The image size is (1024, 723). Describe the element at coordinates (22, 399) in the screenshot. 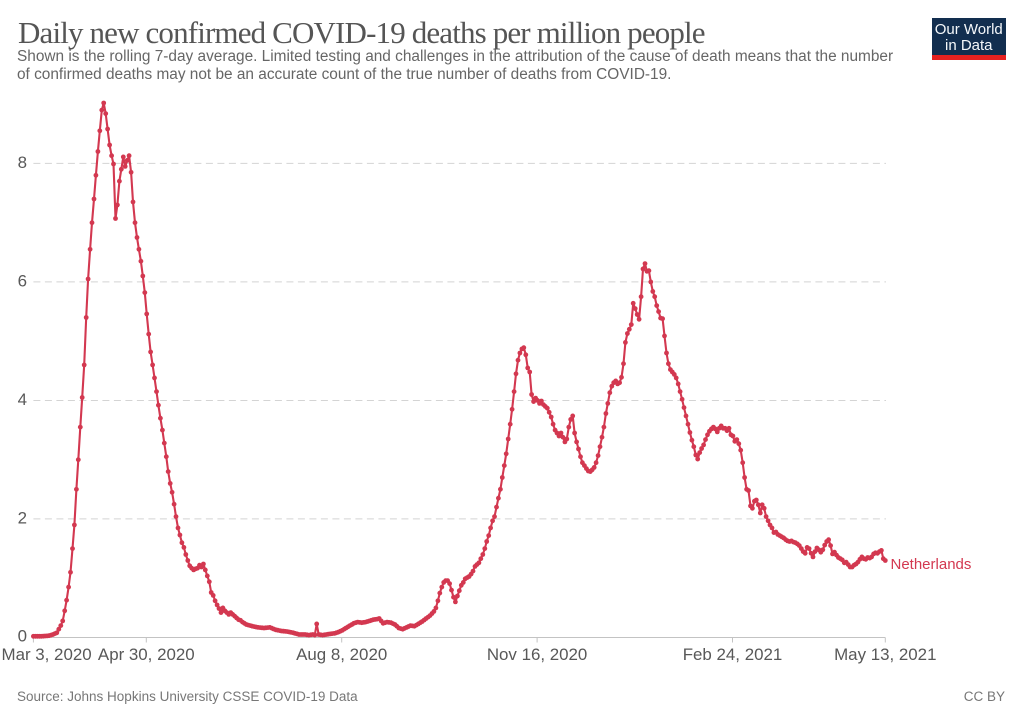

I see `svg-text: 4` at that location.